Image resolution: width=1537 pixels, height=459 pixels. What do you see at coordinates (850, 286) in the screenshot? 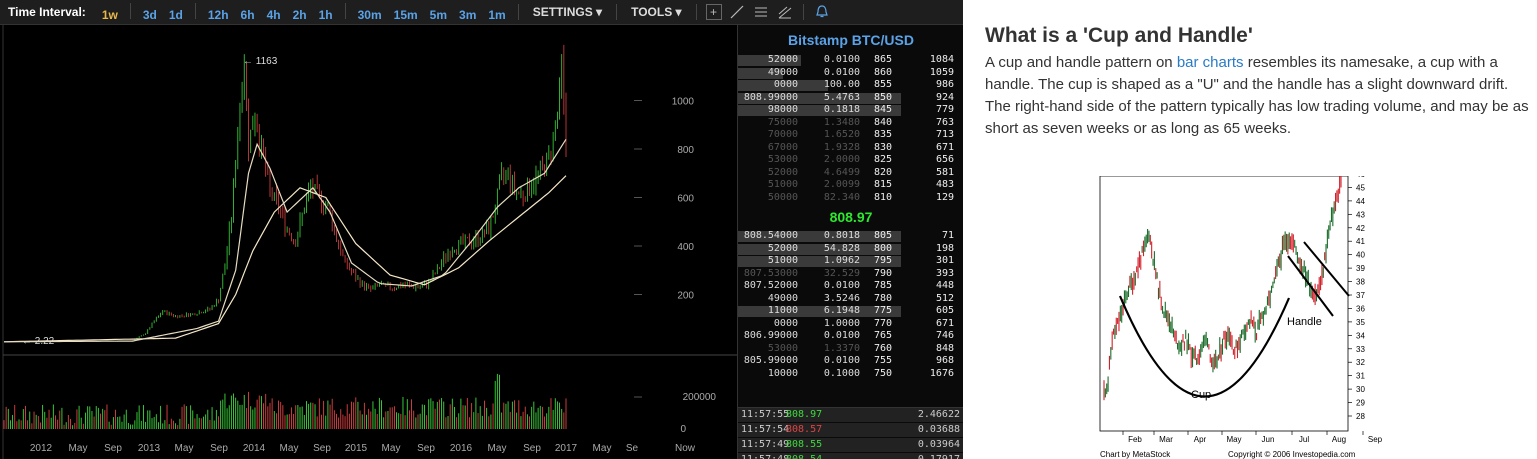
I see `bid-row: 807.52000 0.0100 785 448` at bounding box center [850, 286].